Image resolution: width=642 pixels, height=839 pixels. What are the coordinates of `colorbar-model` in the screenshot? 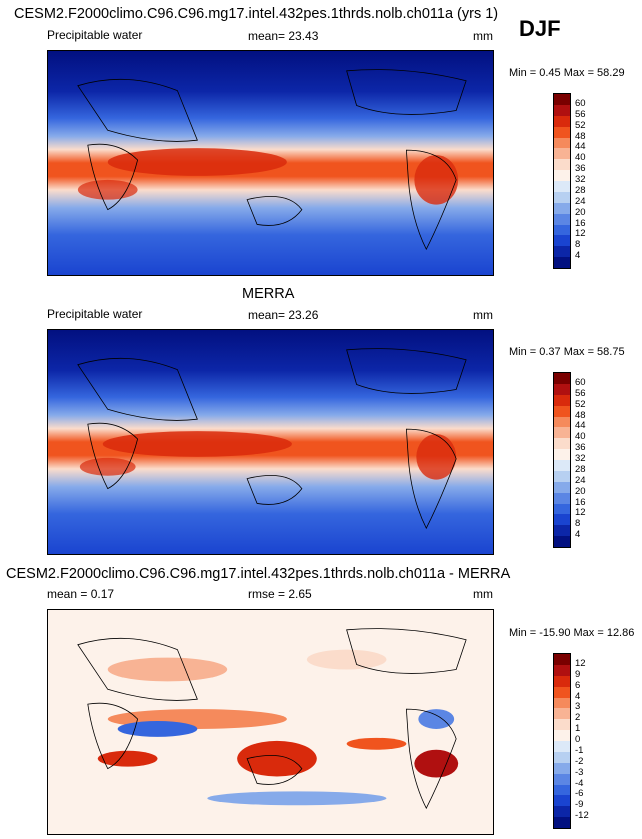 It's located at (562, 181).